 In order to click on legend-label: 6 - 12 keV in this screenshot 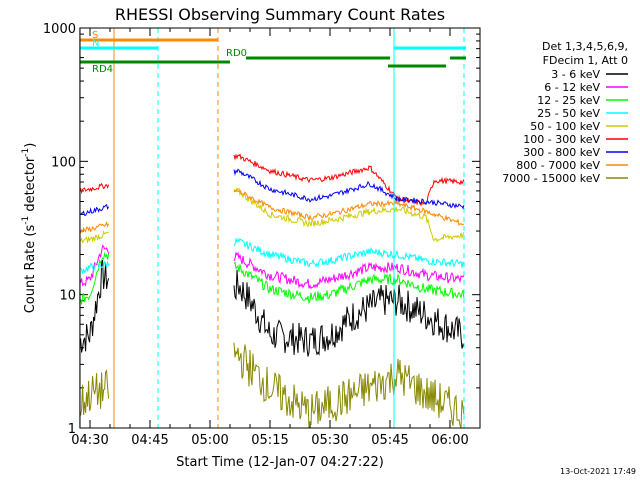, I will do `click(572, 87)`.